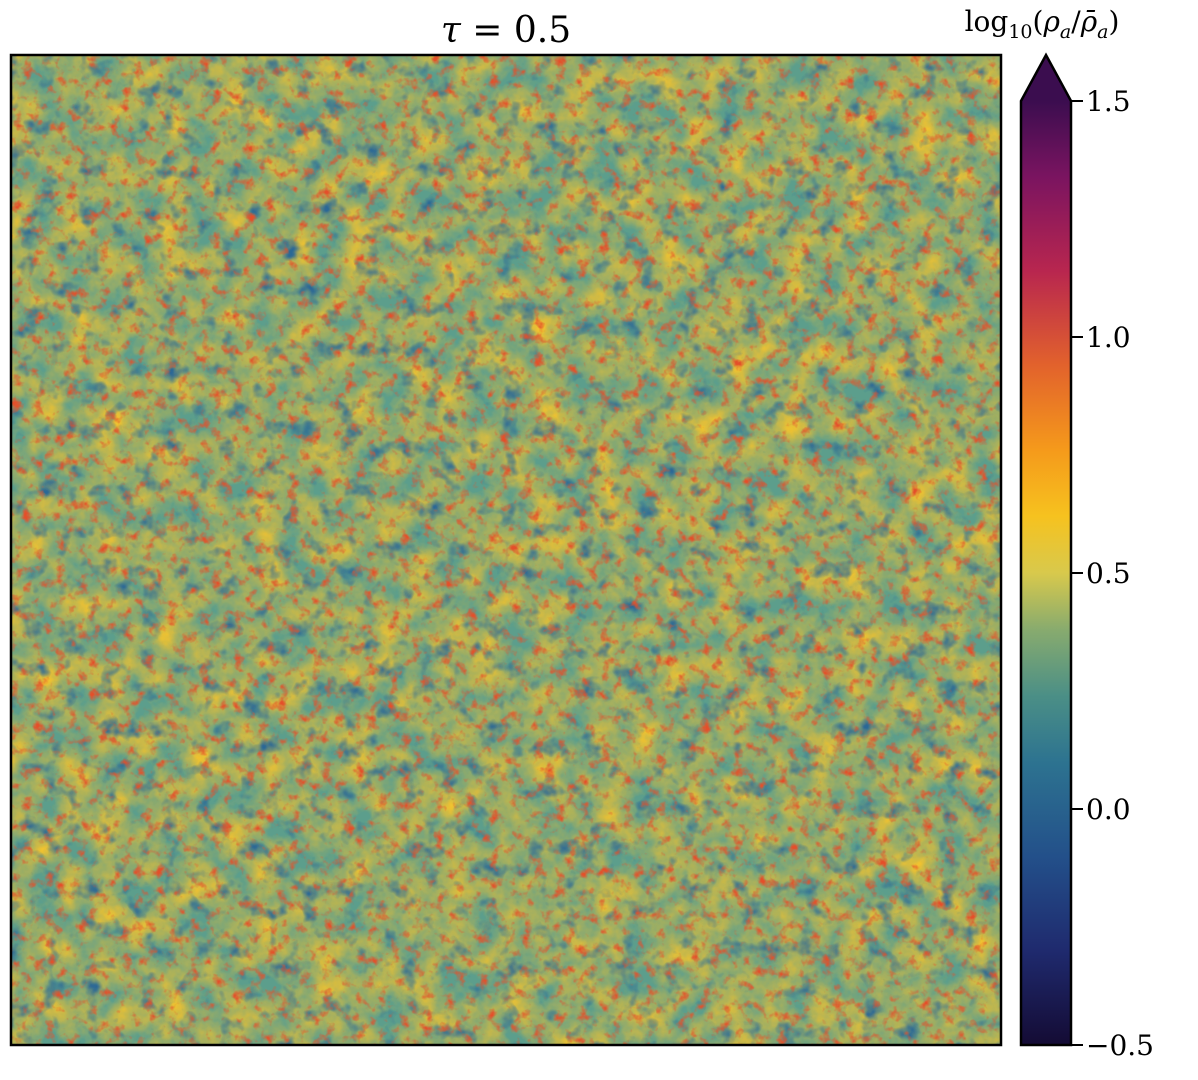 This screenshot has width=1198, height=1080. Describe the element at coordinates (1038, 21) in the screenshot. I see `cb-label-open-paren: (` at that location.